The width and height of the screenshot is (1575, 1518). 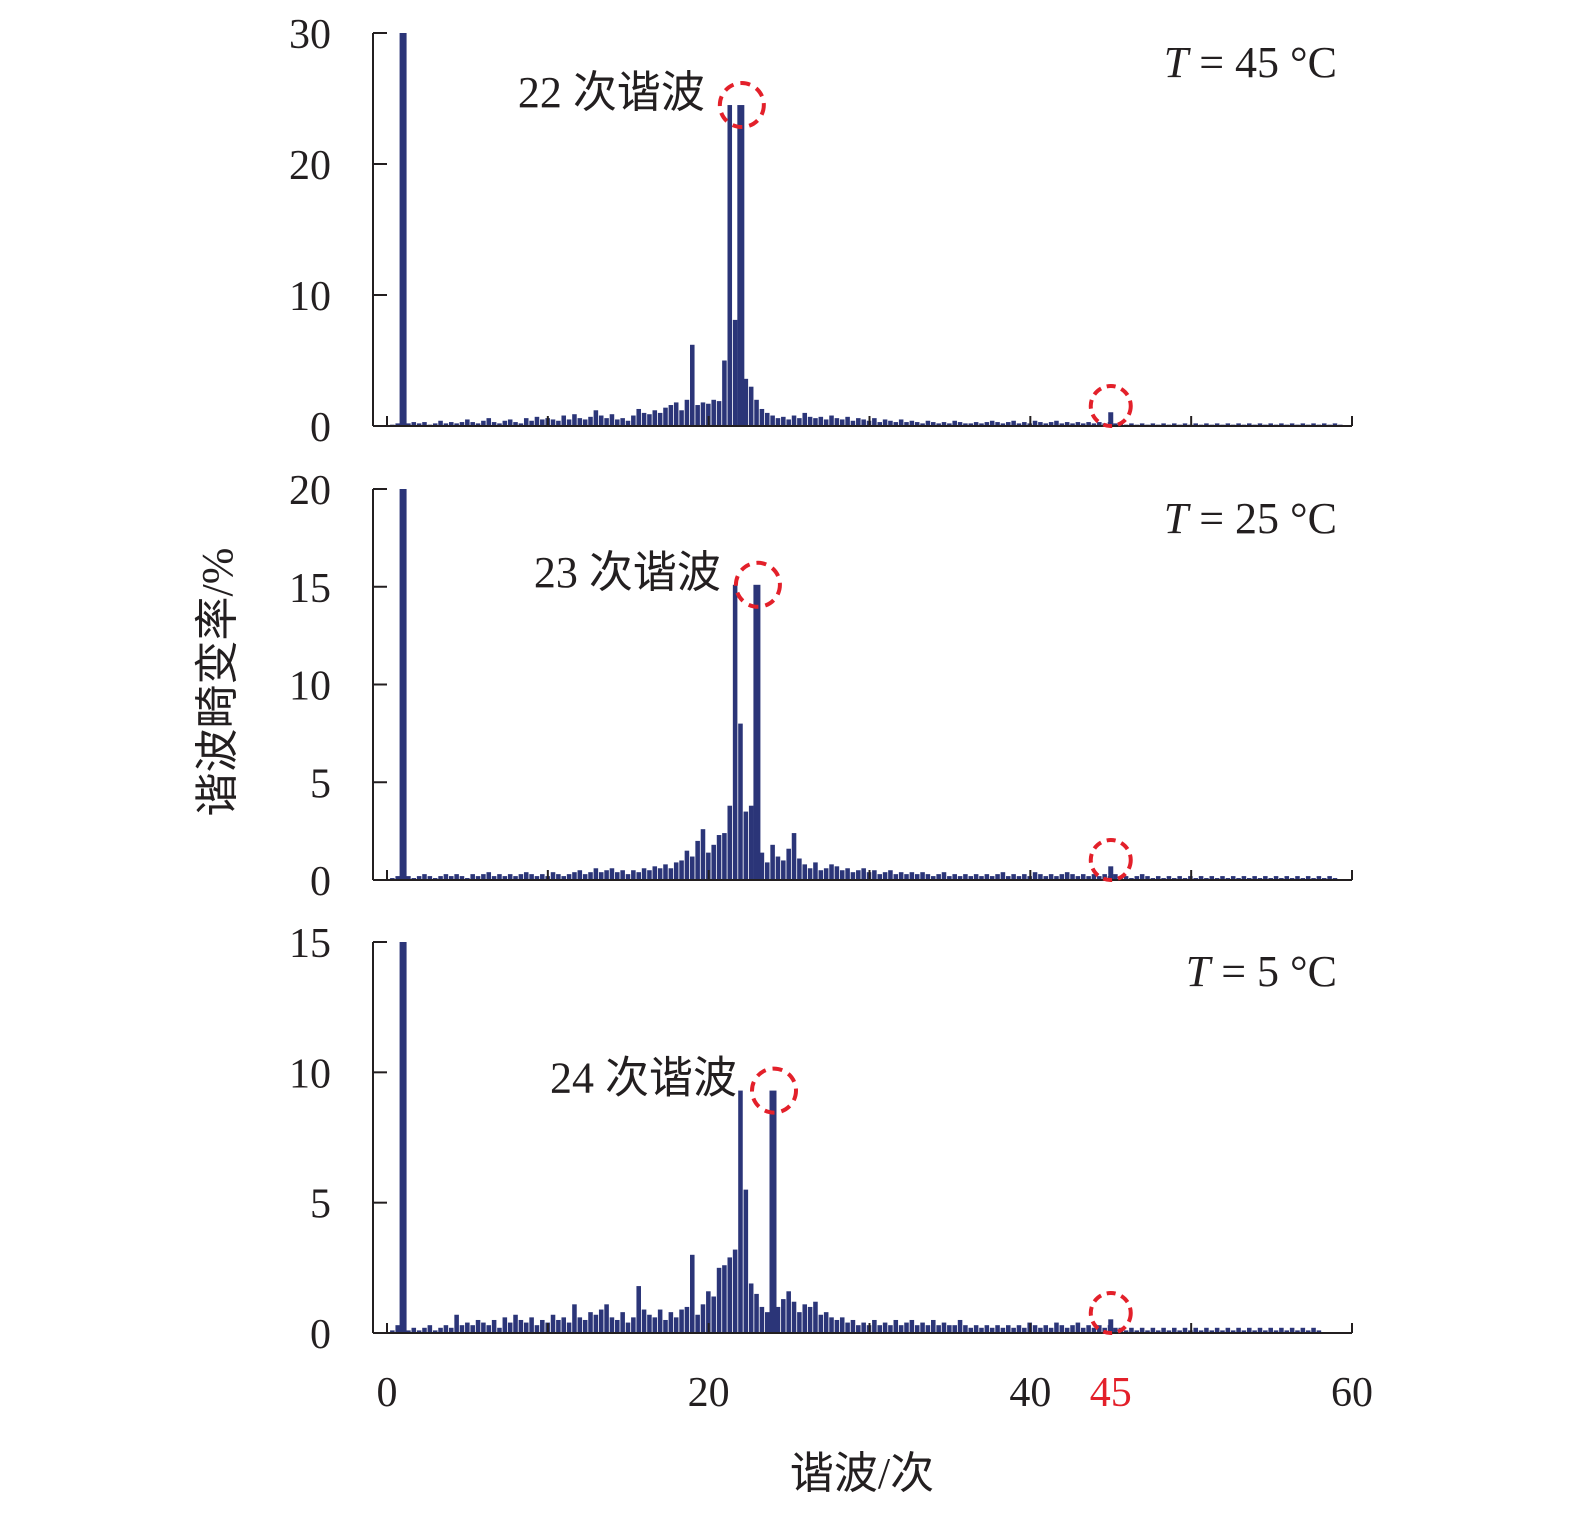 What do you see at coordinates (1111, 1326) in the screenshot?
I see `highlight-bar` at bounding box center [1111, 1326].